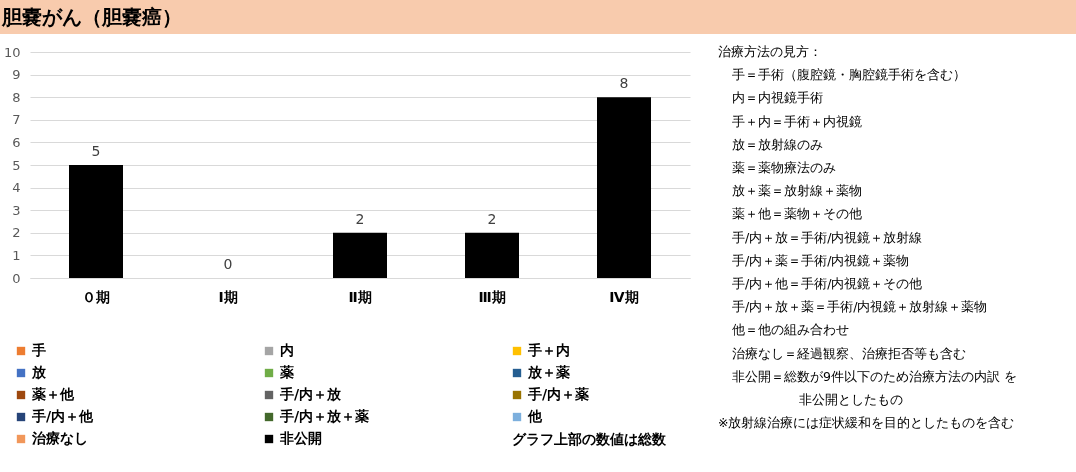  Describe the element at coordinates (16, 210) in the screenshot. I see `y-tick-label: 3` at that location.